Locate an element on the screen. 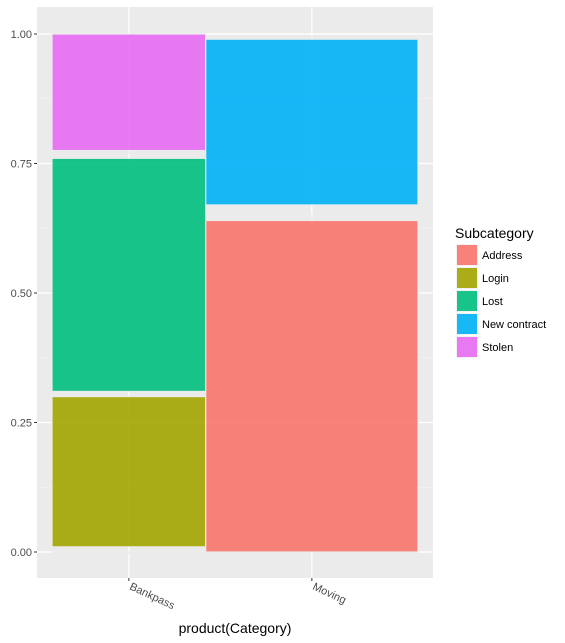 The height and width of the screenshot is (643, 565). y-tick-label: 0.75 is located at coordinates (21, 165).